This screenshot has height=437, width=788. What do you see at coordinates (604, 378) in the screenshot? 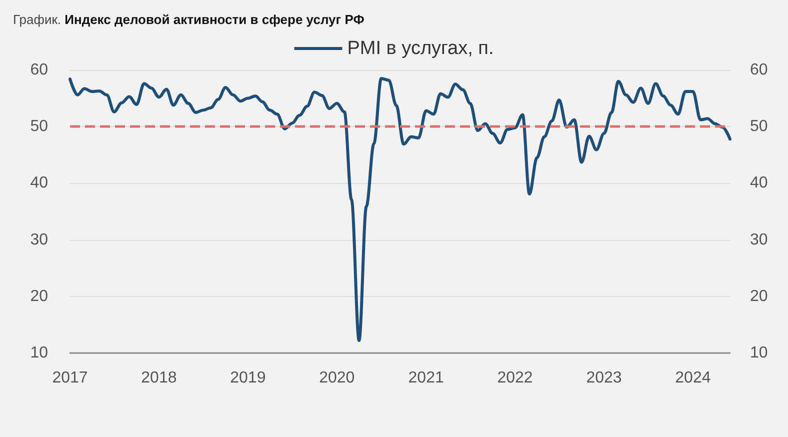
I see `x-tick-label: 2023` at bounding box center [604, 378].